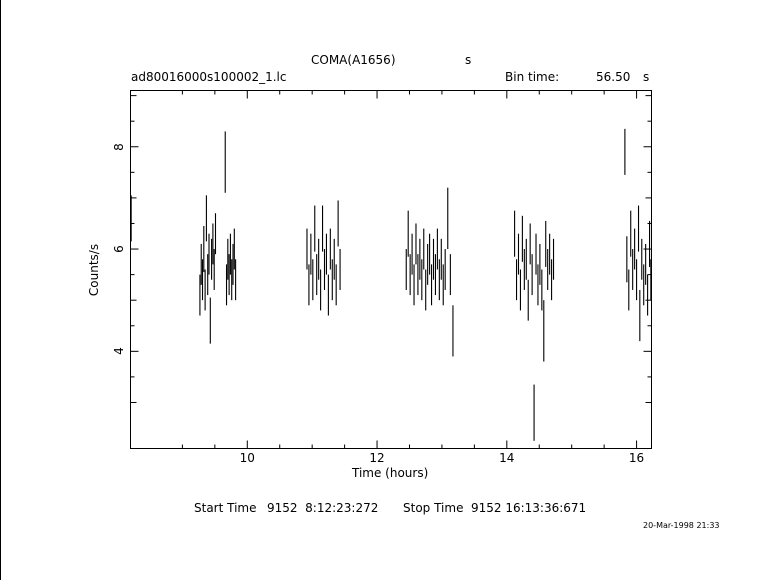 Image resolution: width=781 pixels, height=580 pixels. What do you see at coordinates (353, 60) in the screenshot?
I see `chart-title: COMA(A1656)` at bounding box center [353, 60].